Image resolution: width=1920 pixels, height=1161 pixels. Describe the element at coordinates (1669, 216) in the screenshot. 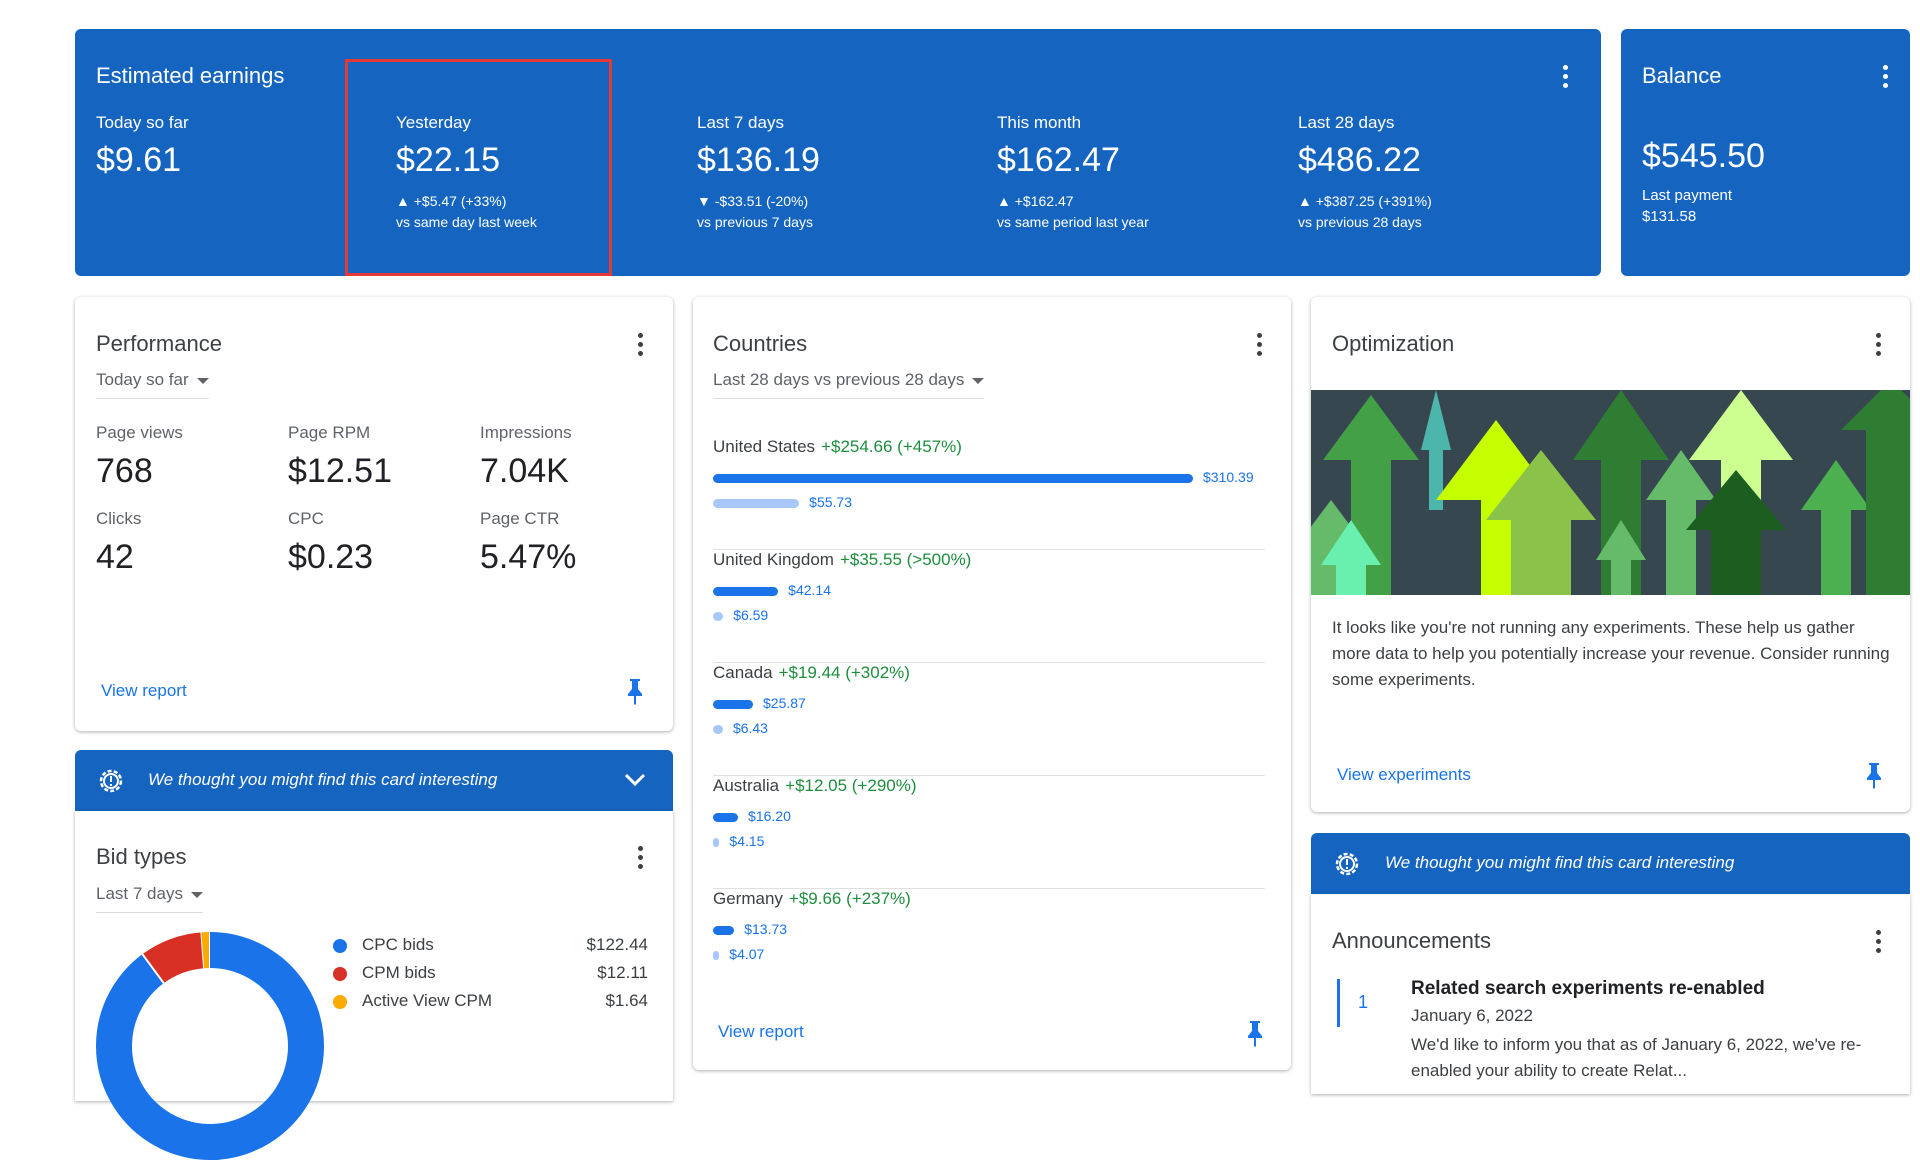

I see `last-payment-value: $131.58` at that location.